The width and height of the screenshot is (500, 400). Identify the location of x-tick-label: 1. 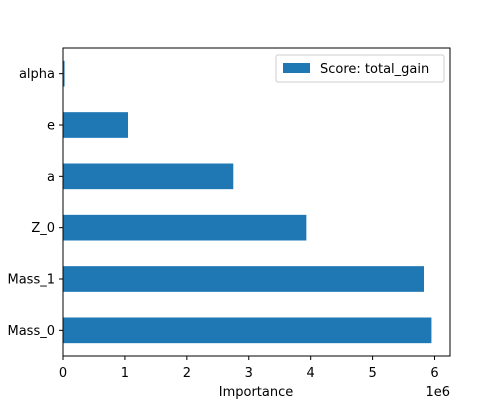
(125, 373).